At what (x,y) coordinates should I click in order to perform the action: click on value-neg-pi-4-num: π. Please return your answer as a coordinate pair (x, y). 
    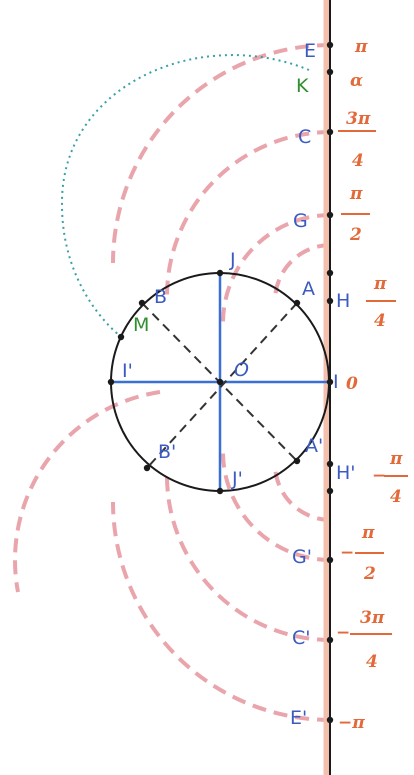
    Looking at the image, I should click on (396, 459).